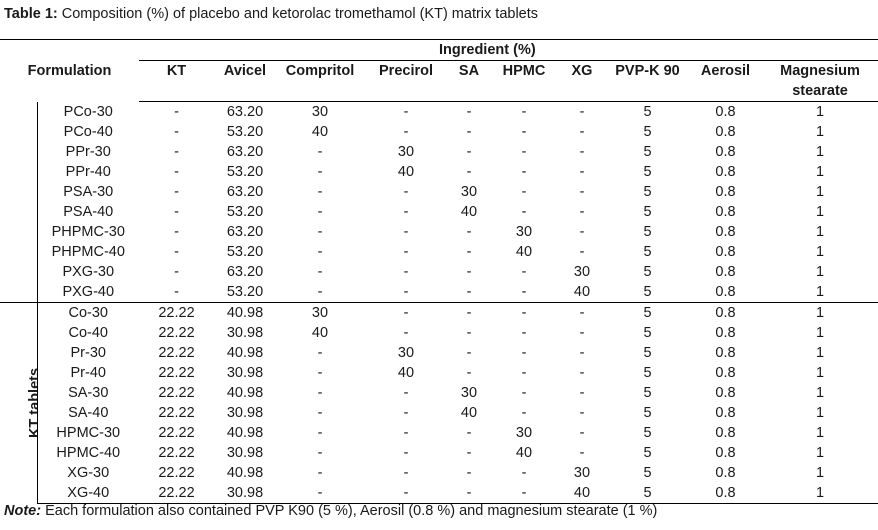 This screenshot has width=878, height=530. I want to click on cell-formulation: PHPMC-30, so click(88, 232).